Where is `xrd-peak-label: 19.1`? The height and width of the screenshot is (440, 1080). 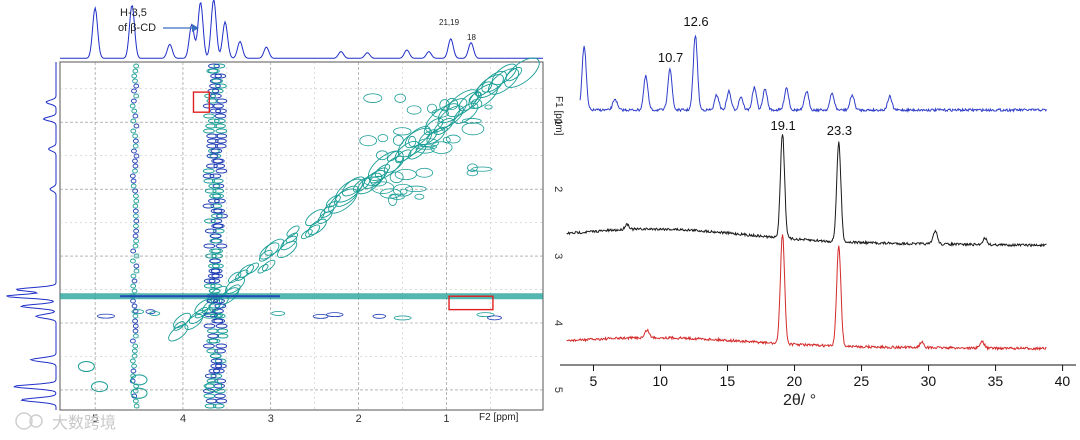 xrd-peak-label: 19.1 is located at coordinates (782, 125).